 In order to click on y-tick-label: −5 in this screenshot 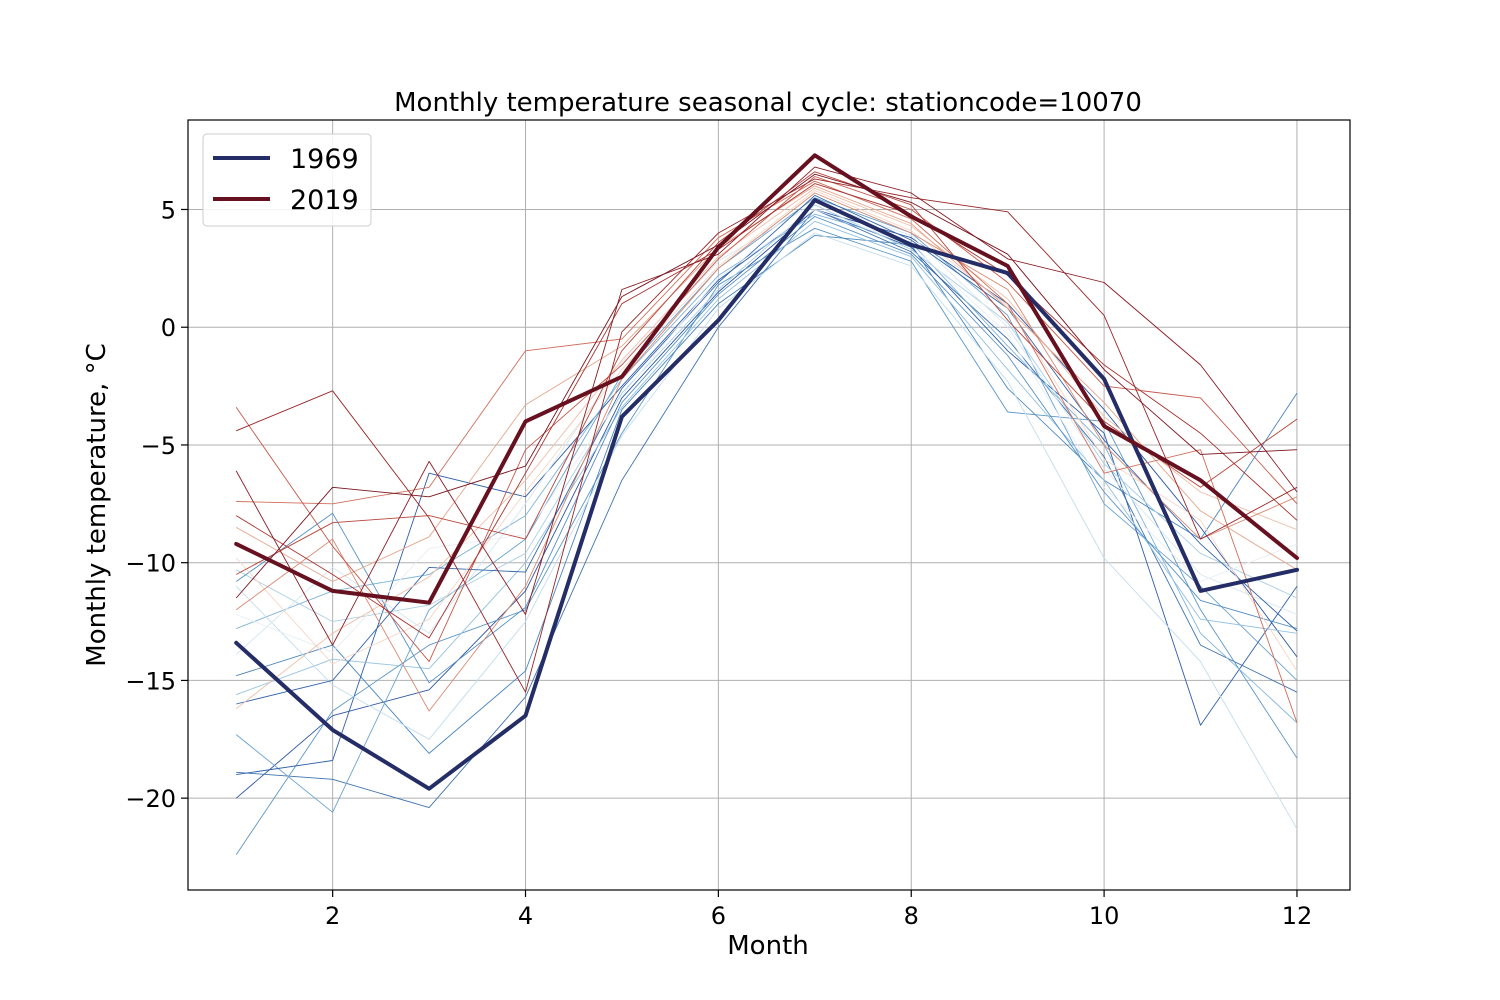, I will do `click(158, 446)`.